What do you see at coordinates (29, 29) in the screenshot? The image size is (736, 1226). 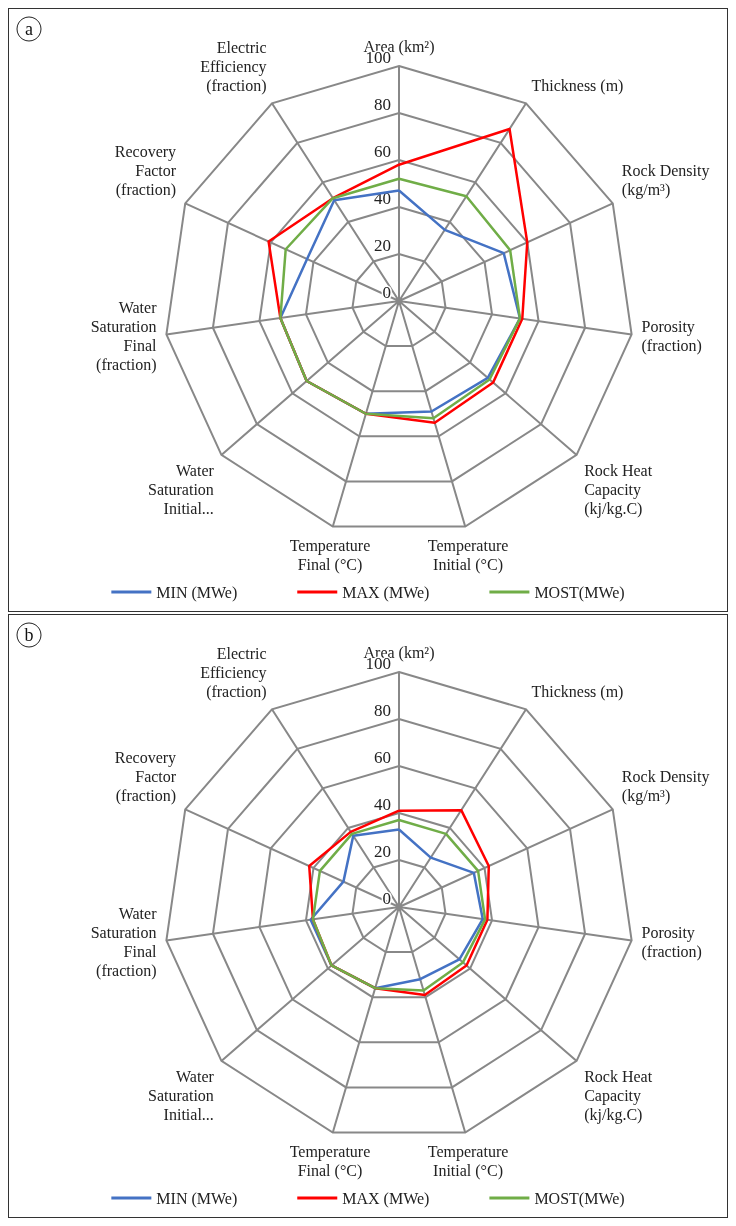 I see `chart-title: a` at bounding box center [29, 29].